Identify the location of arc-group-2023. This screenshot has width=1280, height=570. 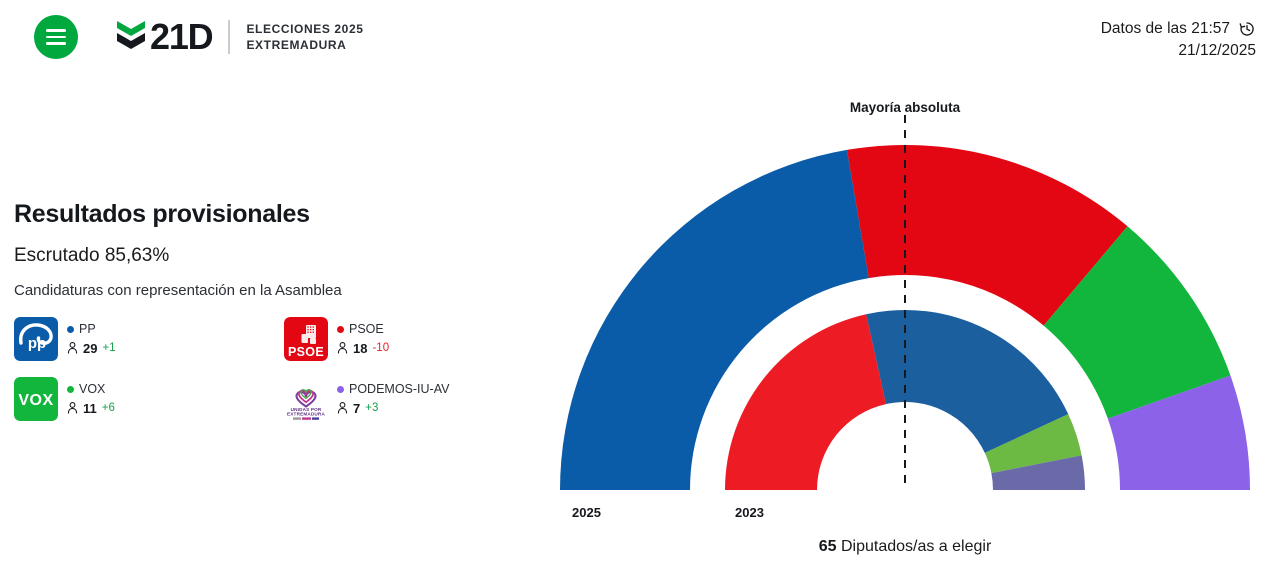
(905, 400).